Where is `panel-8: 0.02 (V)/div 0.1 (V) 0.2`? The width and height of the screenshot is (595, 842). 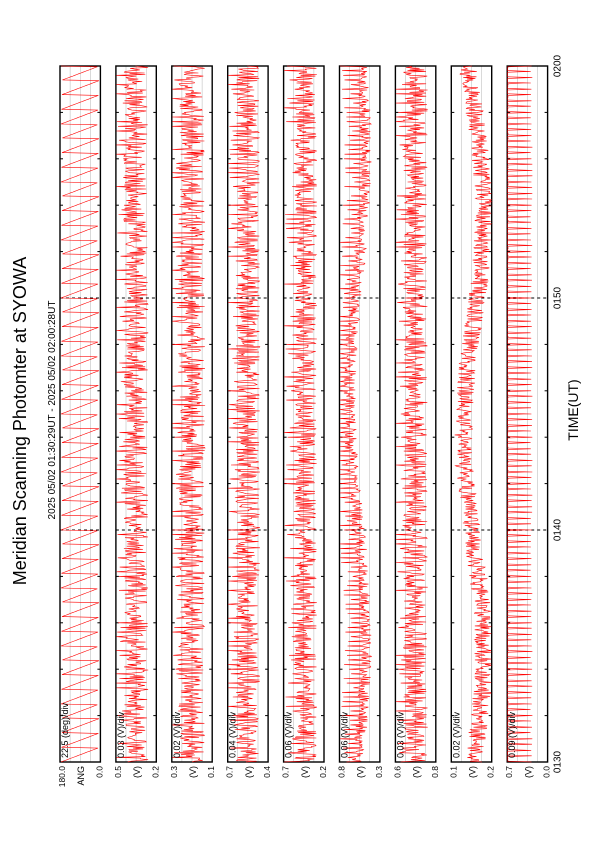
panel-8: 0.02 (V)/div 0.1 (V) 0.2 is located at coordinates (472, 421).